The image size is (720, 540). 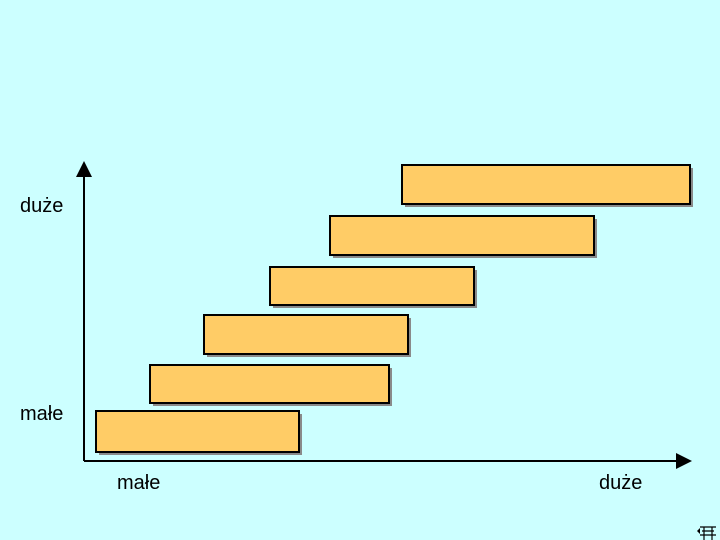 I want to click on y-axis-high-label: duże, so click(x=42, y=206).